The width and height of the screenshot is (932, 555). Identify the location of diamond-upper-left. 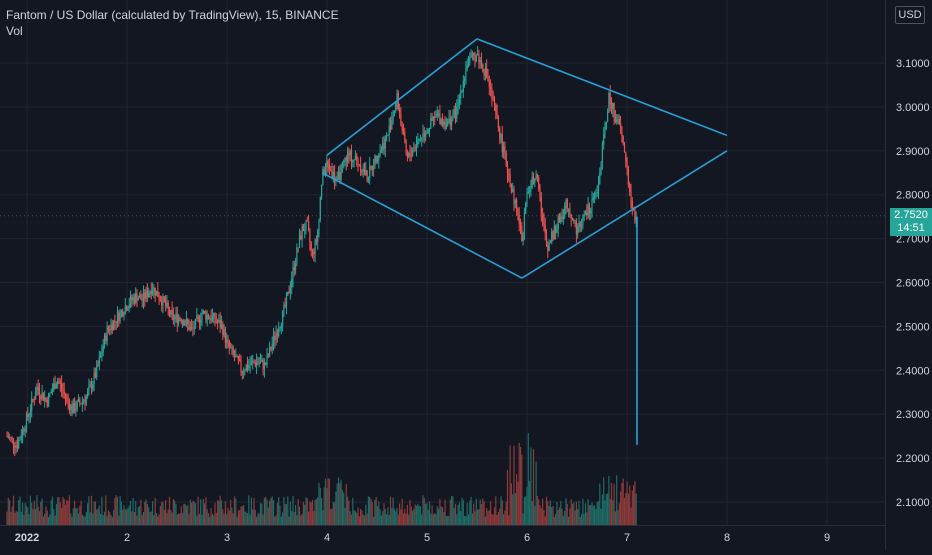
(402, 97).